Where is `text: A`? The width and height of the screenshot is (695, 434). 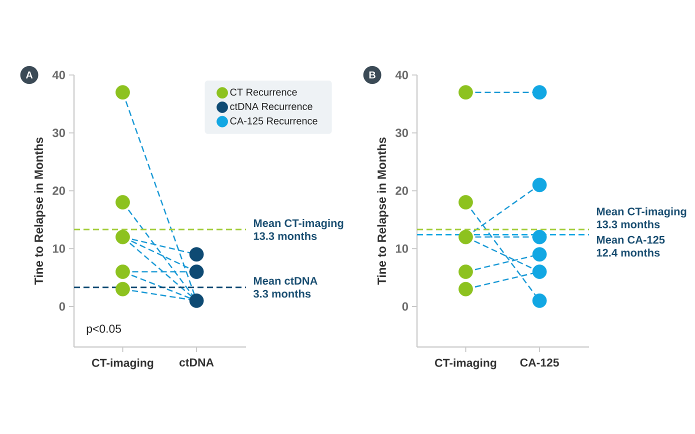 text: A is located at coordinates (29, 75).